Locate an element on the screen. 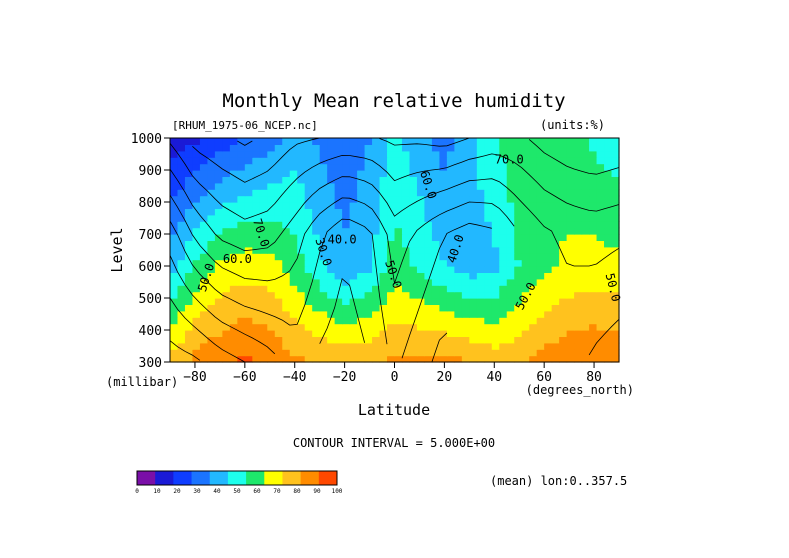 This screenshot has height=558, width=789. contour-line is located at coordinates (308, 309).